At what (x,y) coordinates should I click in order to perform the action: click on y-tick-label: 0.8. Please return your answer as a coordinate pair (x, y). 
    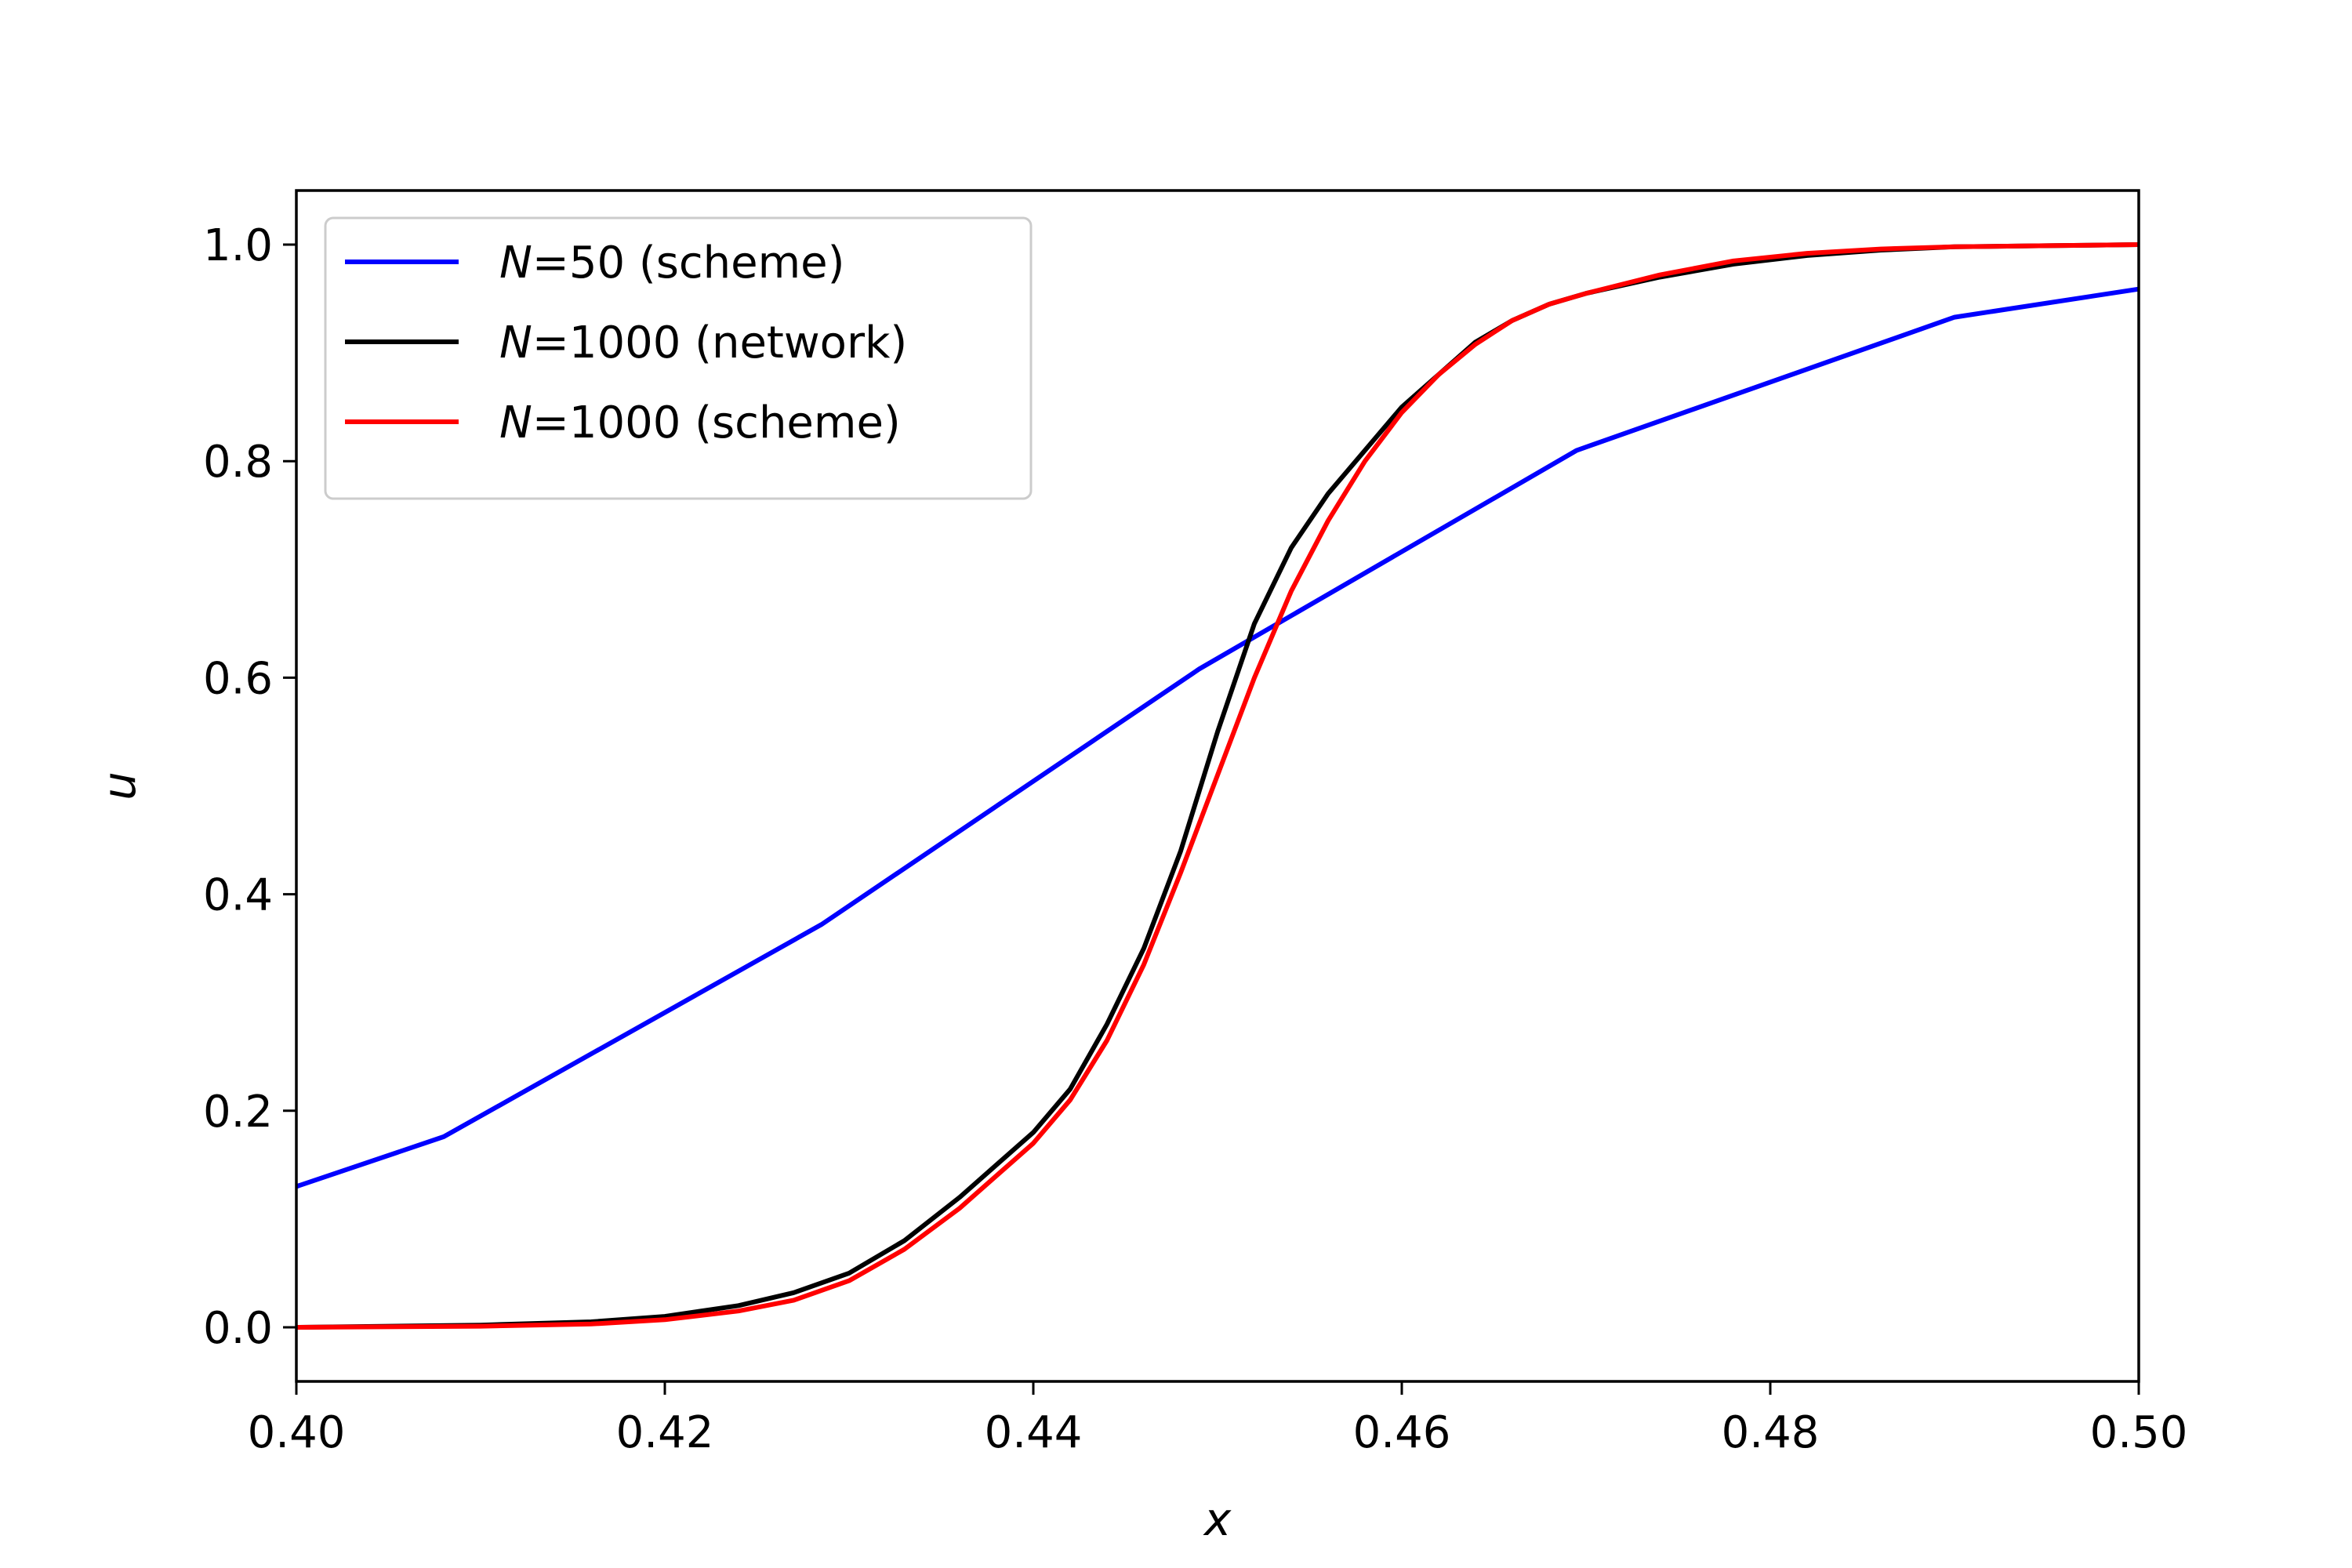
    Looking at the image, I should click on (238, 462).